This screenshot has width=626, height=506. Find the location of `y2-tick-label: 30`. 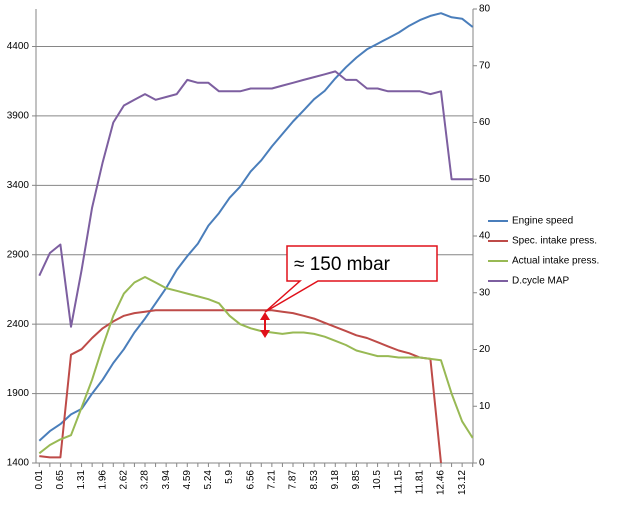

y2-tick-label: 30 is located at coordinates (485, 292).